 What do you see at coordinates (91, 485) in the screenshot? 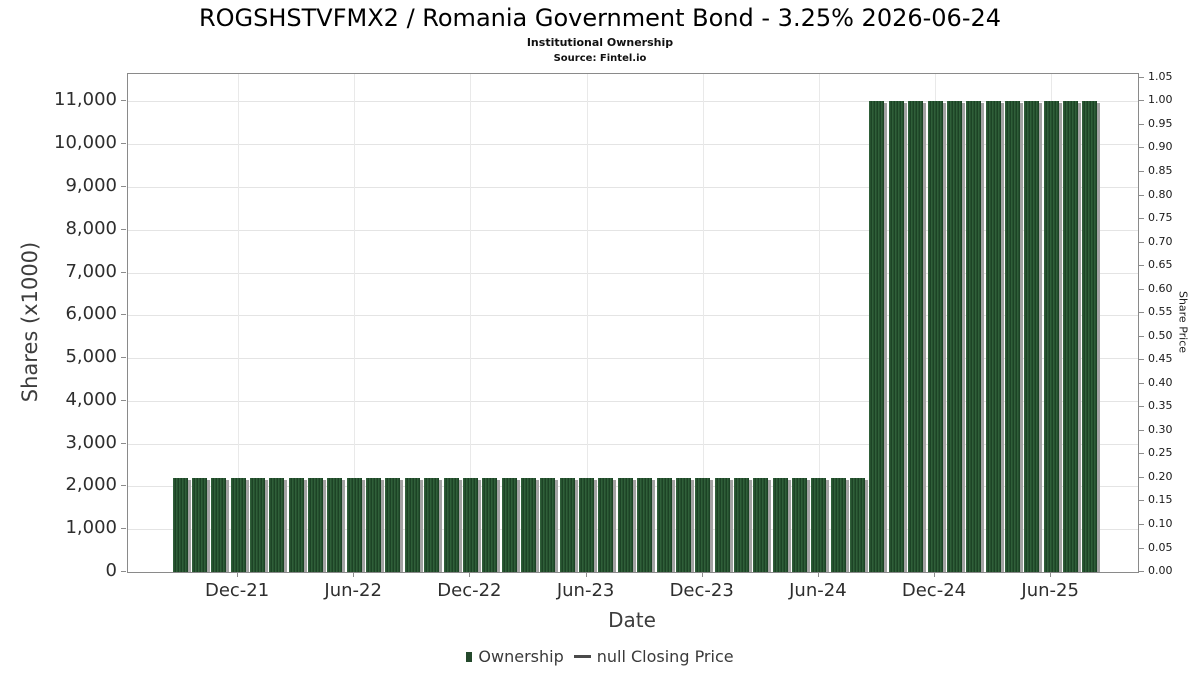
I see `y-axis-left-tick-label: 2,000` at bounding box center [91, 485].